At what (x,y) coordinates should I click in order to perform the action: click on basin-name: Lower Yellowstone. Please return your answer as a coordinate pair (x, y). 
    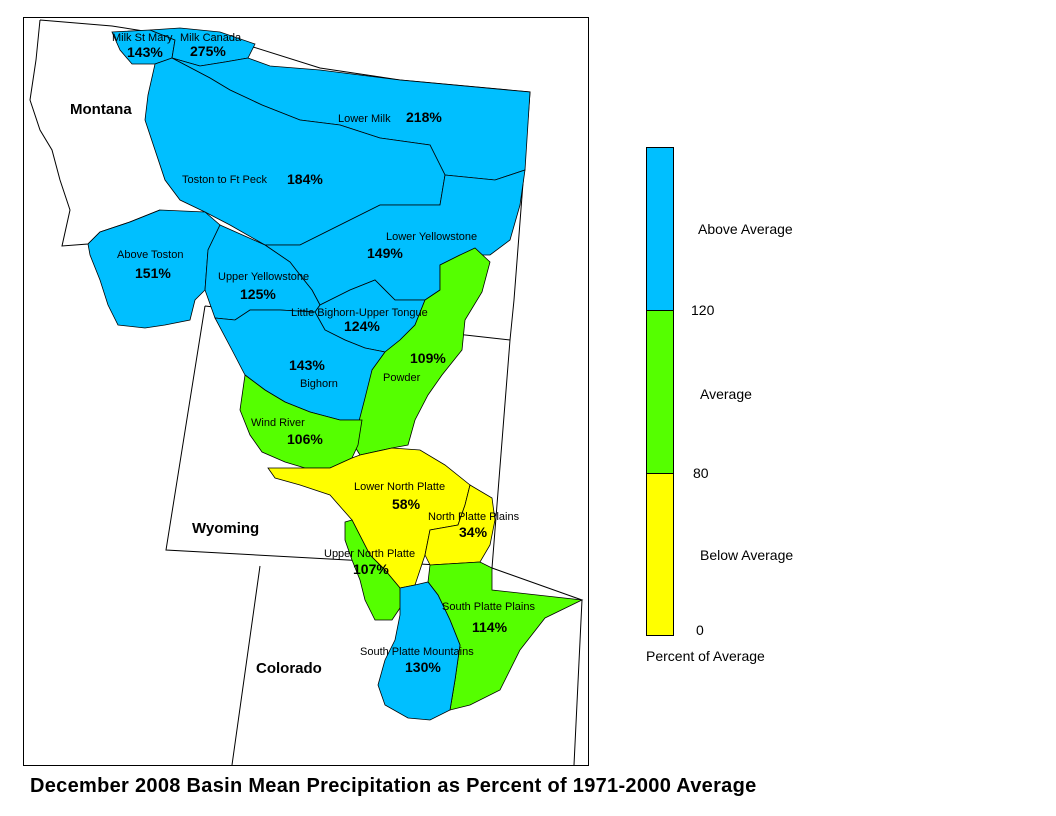
    Looking at the image, I should click on (431, 237).